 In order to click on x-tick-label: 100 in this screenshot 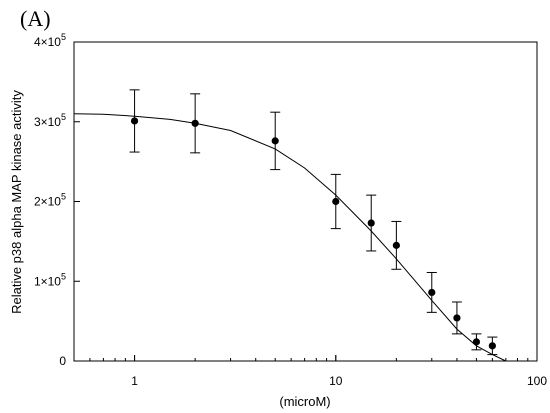, I will do `click(537, 381)`.